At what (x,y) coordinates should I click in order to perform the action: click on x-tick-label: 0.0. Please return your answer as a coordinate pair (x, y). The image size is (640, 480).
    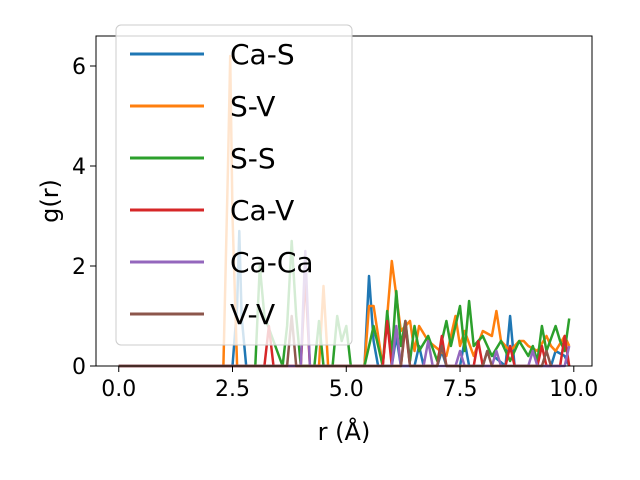
    Looking at the image, I should click on (118, 389).